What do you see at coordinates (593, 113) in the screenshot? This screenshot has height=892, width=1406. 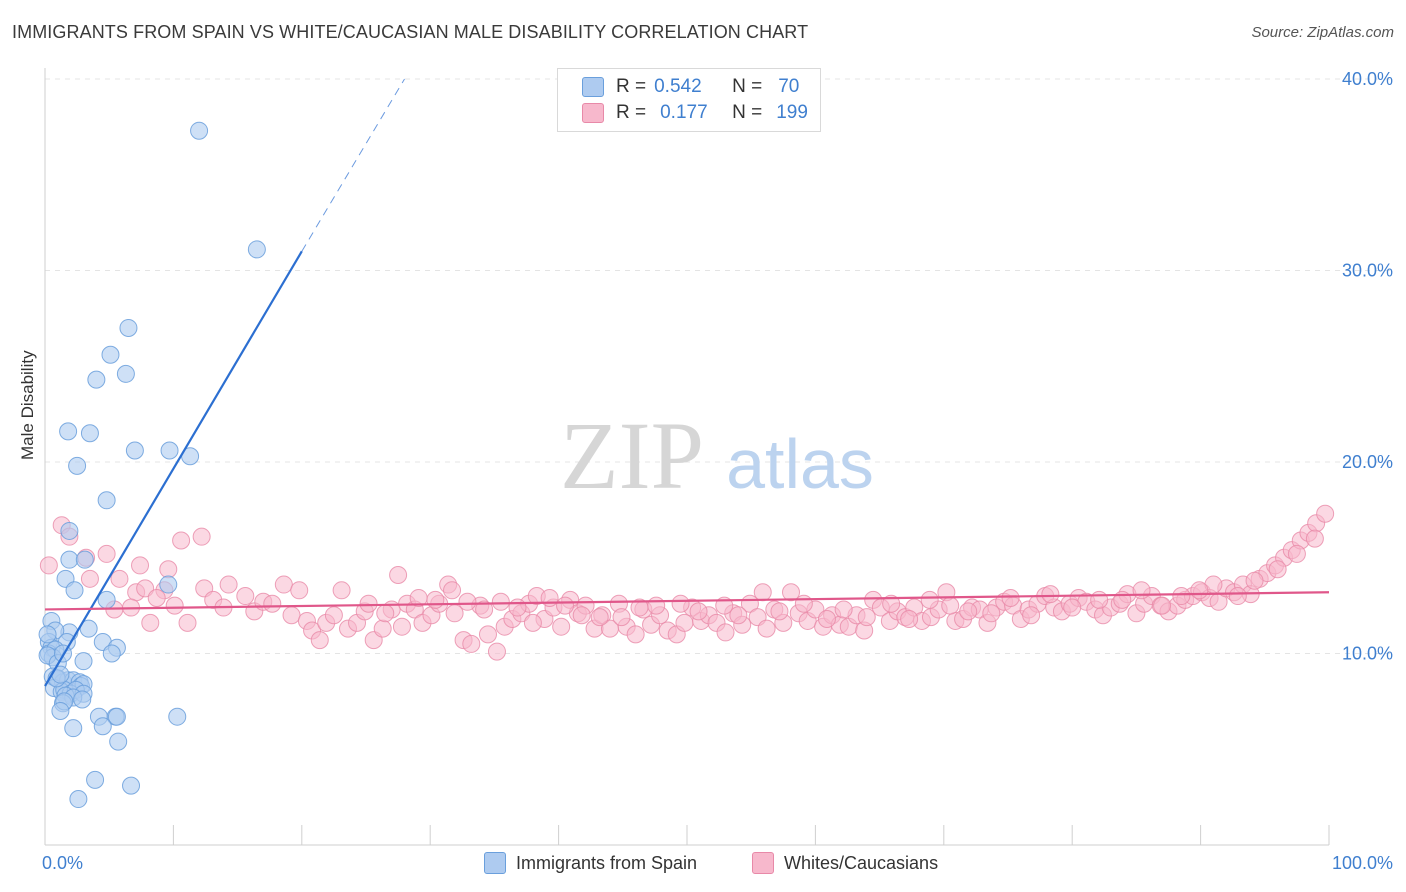 I see `legend-swatch-whites` at bounding box center [593, 113].